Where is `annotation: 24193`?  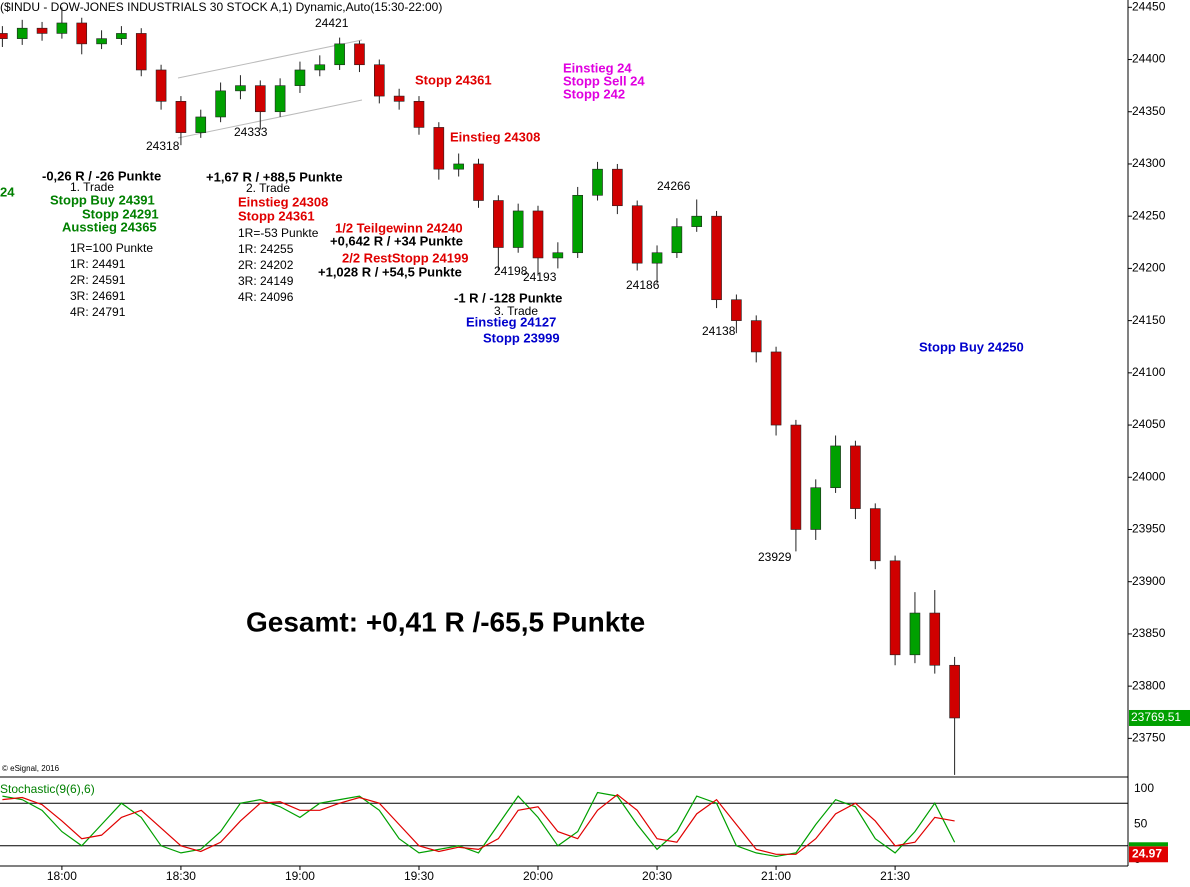
annotation: 24193 is located at coordinates (540, 277).